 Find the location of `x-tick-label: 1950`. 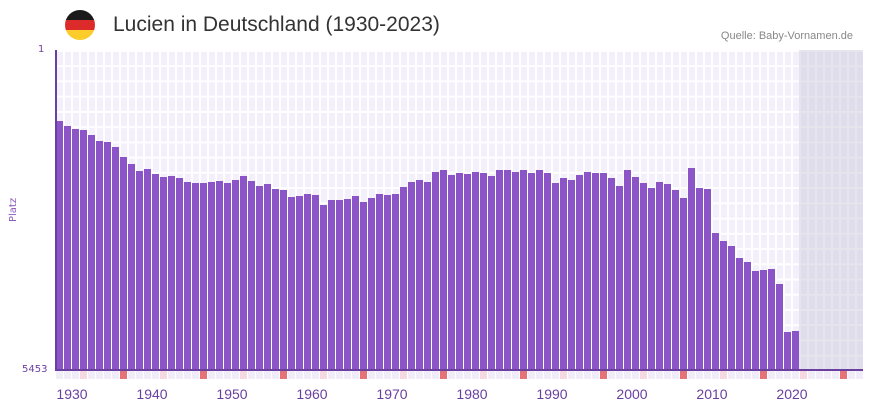

x-tick-label: 1950 is located at coordinates (232, 394).